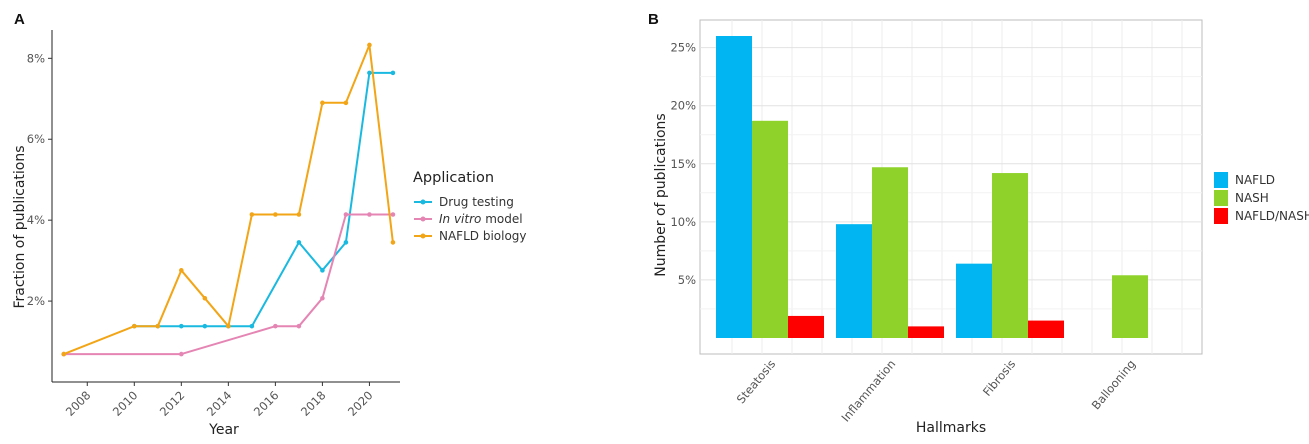  What do you see at coordinates (683, 164) in the screenshot?
I see `y-tick-label-b: 15%` at bounding box center [683, 164].